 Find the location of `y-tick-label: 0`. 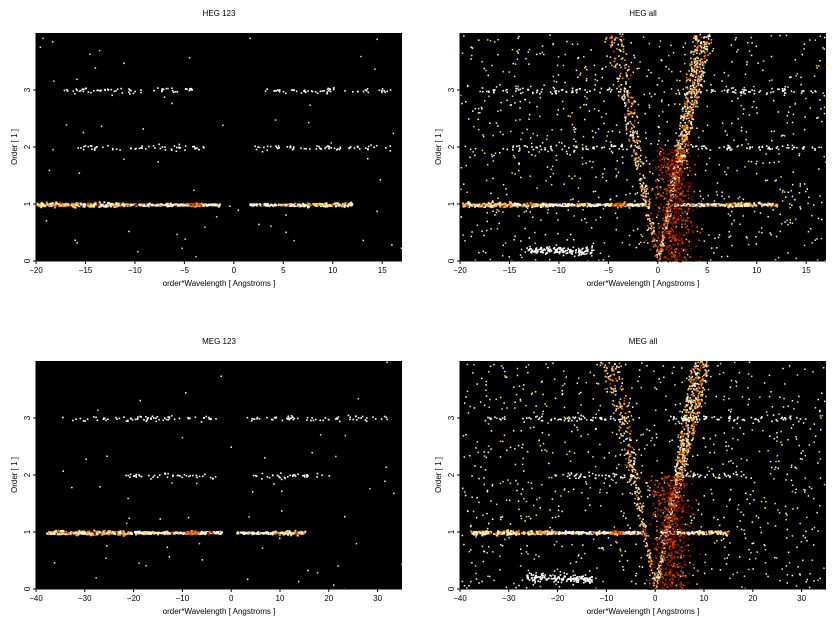

y-tick-label: 0 is located at coordinates (27, 260).